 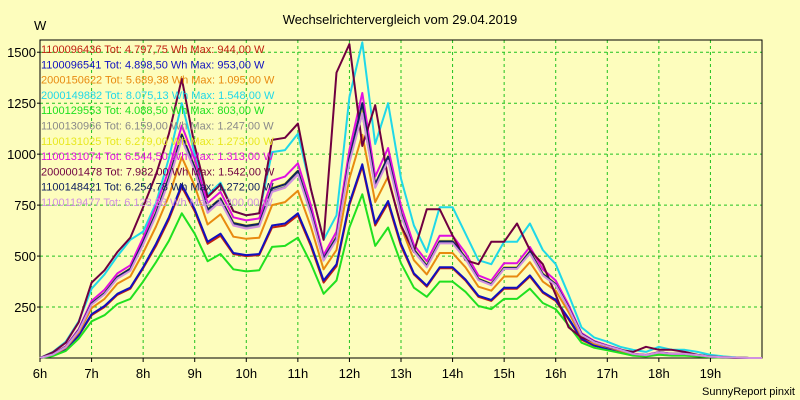 I want to click on y-axis-label: W, so click(x=40, y=25).